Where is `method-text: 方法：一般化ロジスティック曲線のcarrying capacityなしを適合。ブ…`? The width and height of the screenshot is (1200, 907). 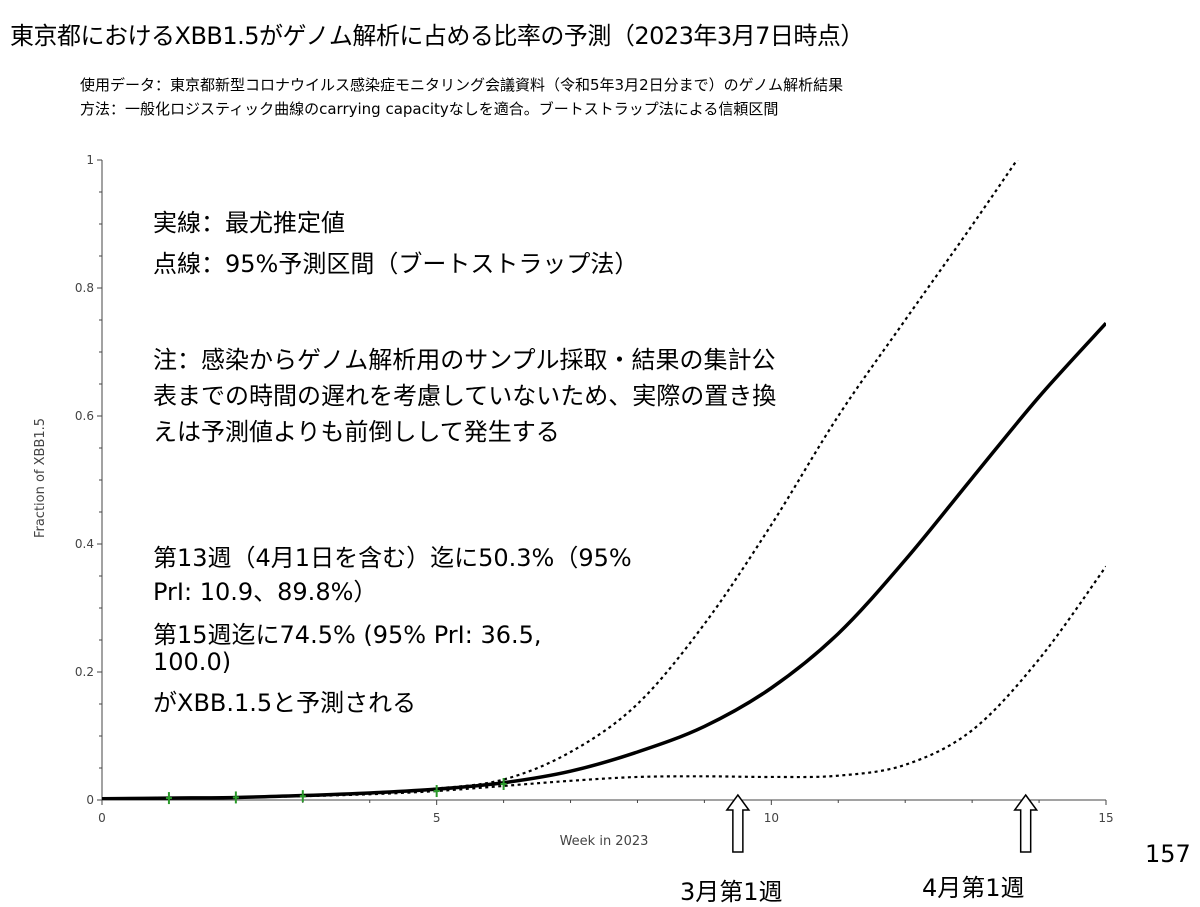
method-text: 方法：一般化ロジスティック曲線のcarrying capacityなしを適合。ブ… is located at coordinates (429, 109).